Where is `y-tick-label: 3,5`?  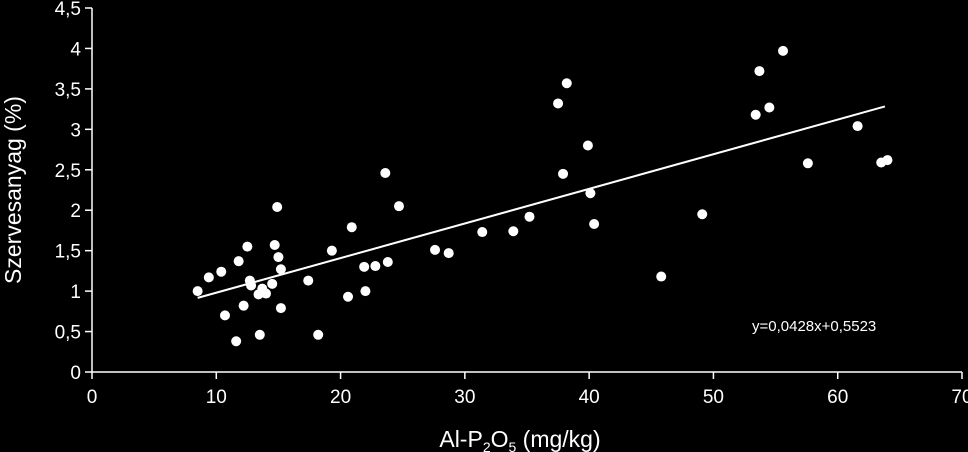
y-tick-label: 3,5 is located at coordinates (68, 90).